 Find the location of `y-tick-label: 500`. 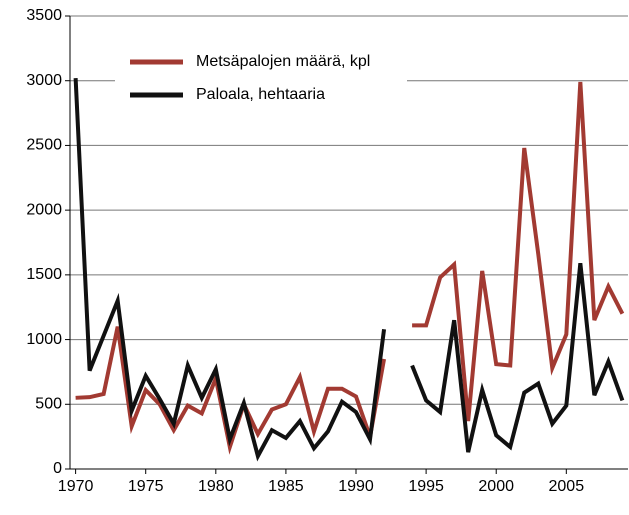

y-tick-label: 500 is located at coordinates (48, 404).